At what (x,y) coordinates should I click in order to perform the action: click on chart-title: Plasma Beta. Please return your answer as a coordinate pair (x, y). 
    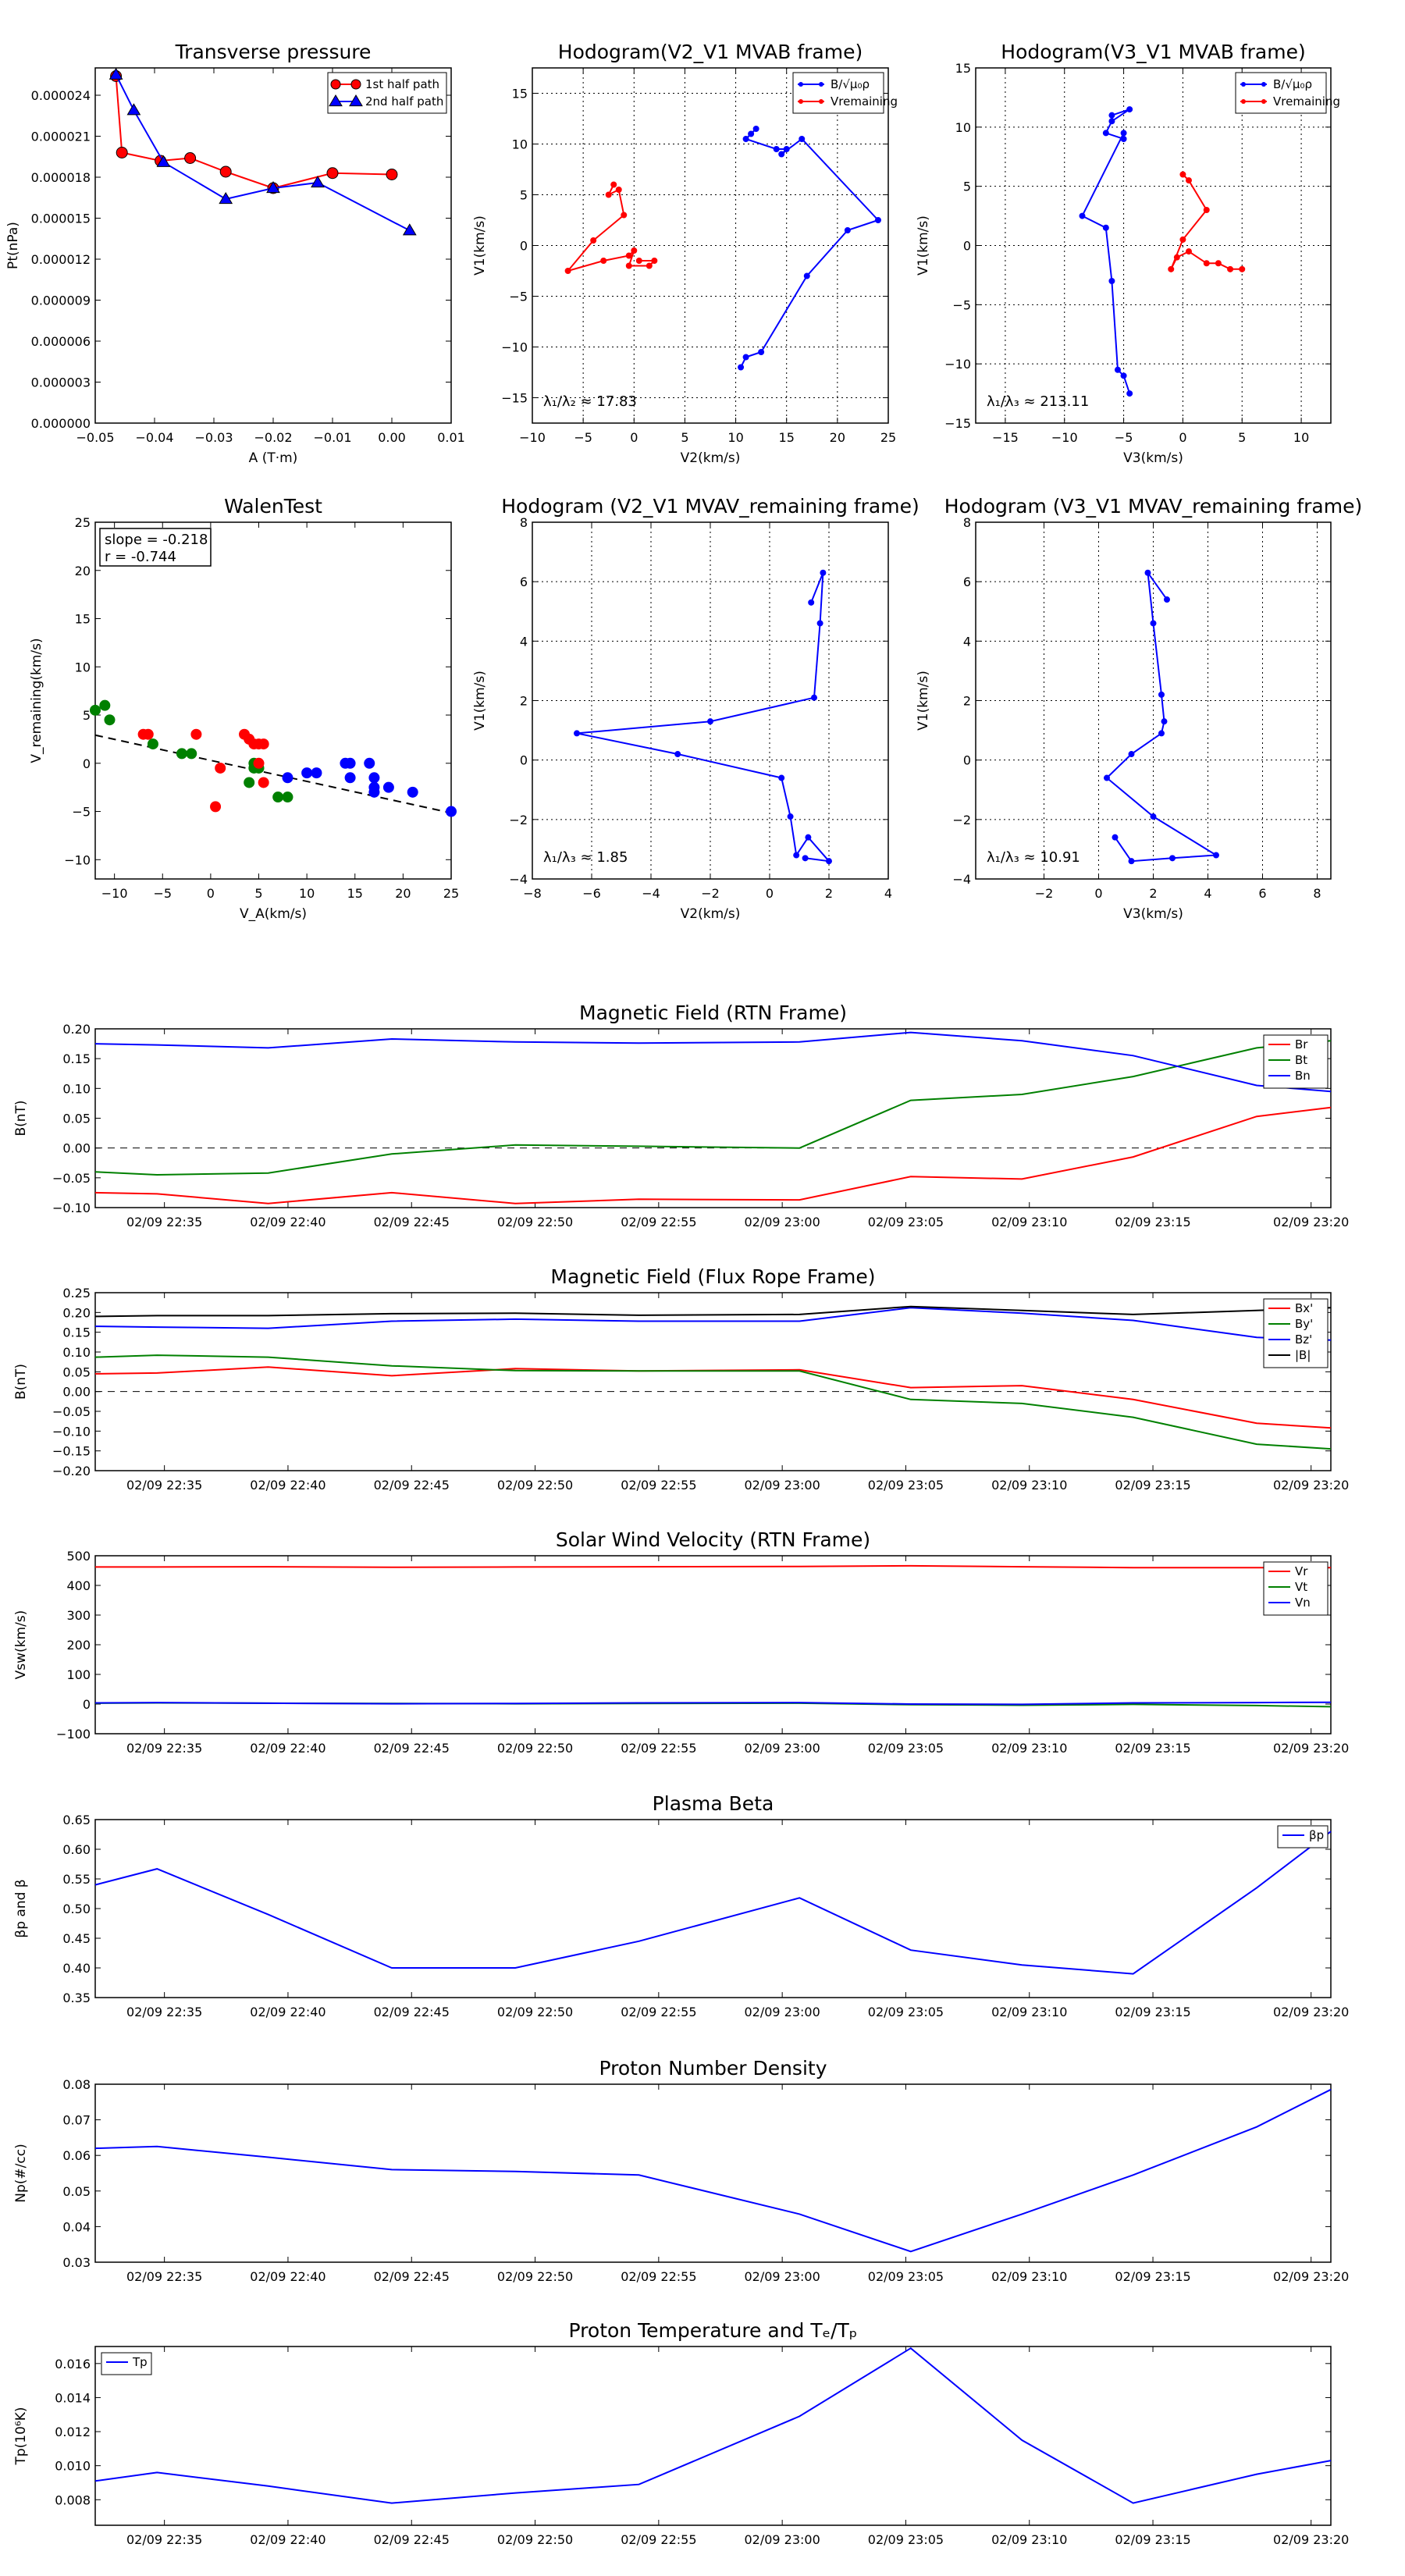
    Looking at the image, I should click on (714, 1803).